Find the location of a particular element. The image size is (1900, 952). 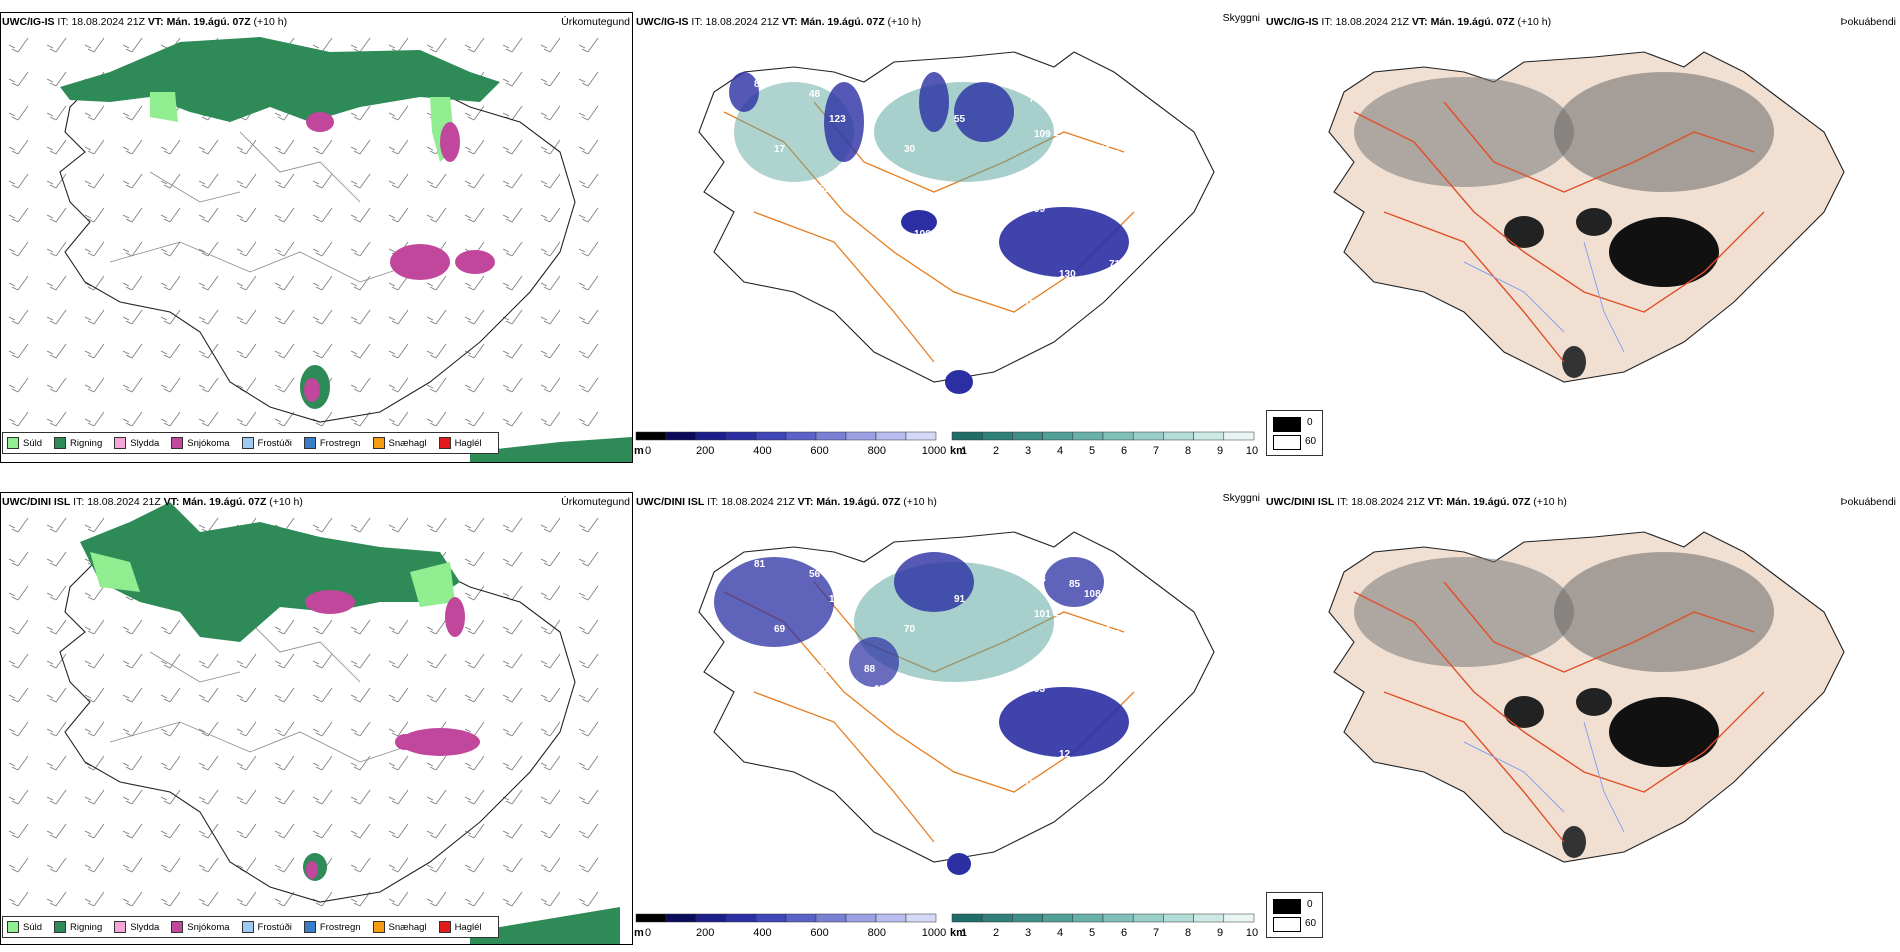

legend-item: Frostregn is located at coordinates (332, 443).